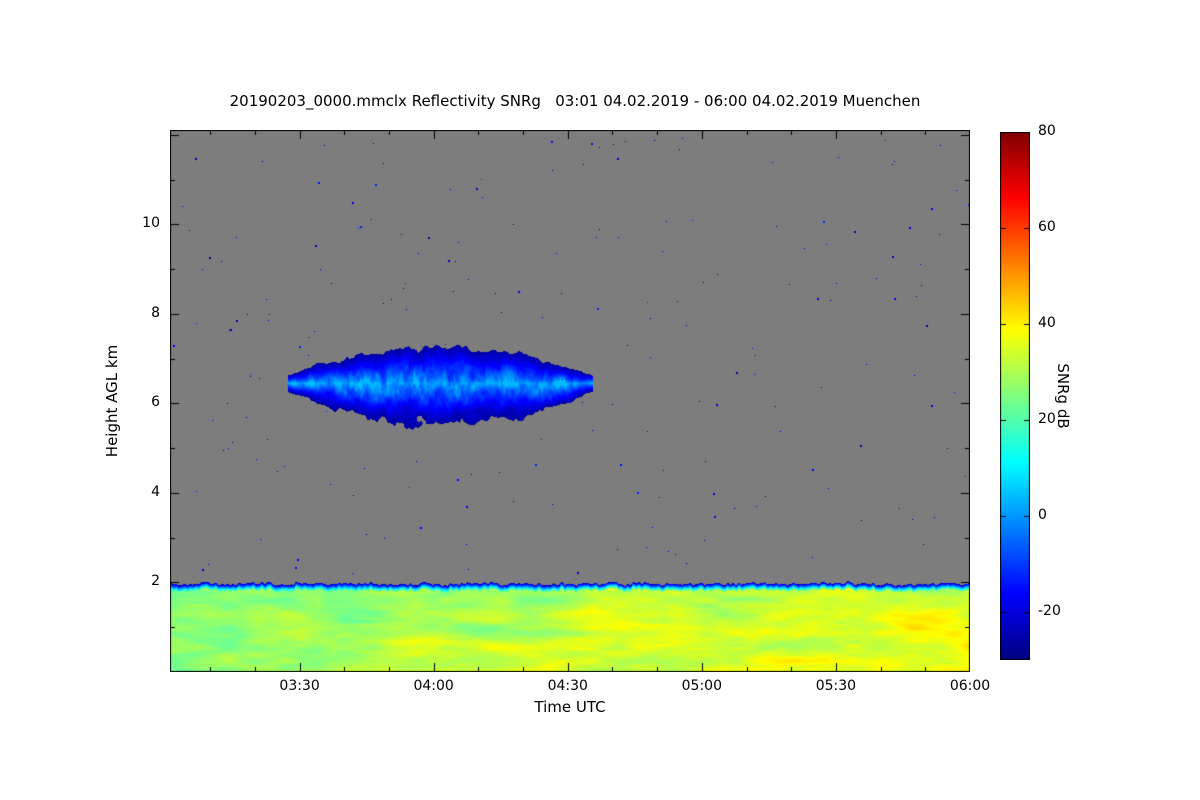 This screenshot has width=1200, height=800. What do you see at coordinates (1049, 611) in the screenshot?
I see `colorbar-tick-label: -20` at bounding box center [1049, 611].